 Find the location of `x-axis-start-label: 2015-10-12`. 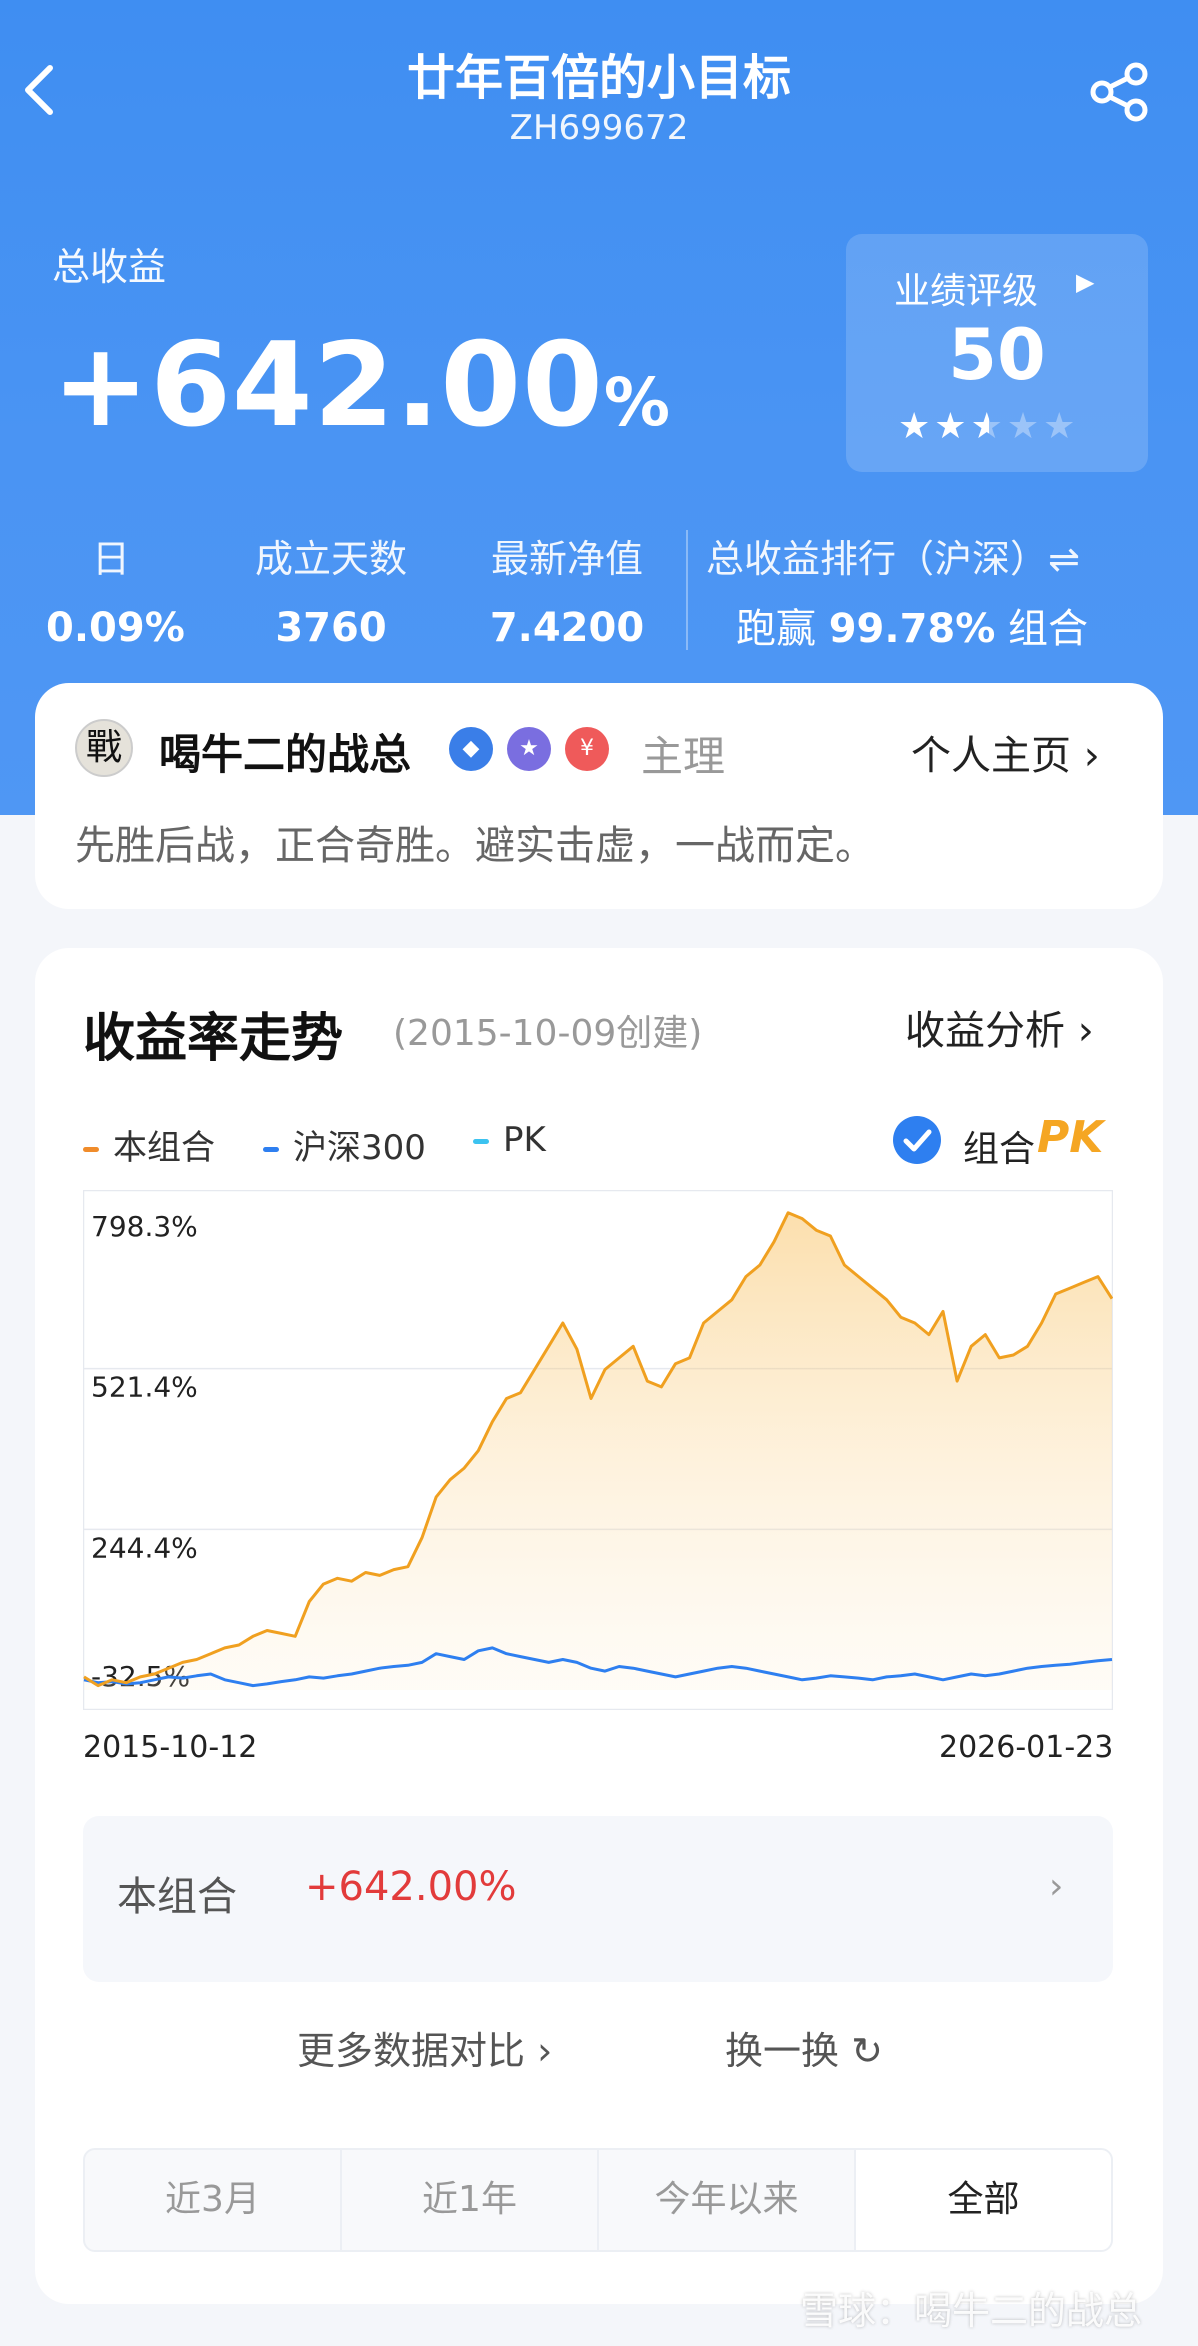

x-axis-start-label: 2015-10-12 is located at coordinates (170, 1747).